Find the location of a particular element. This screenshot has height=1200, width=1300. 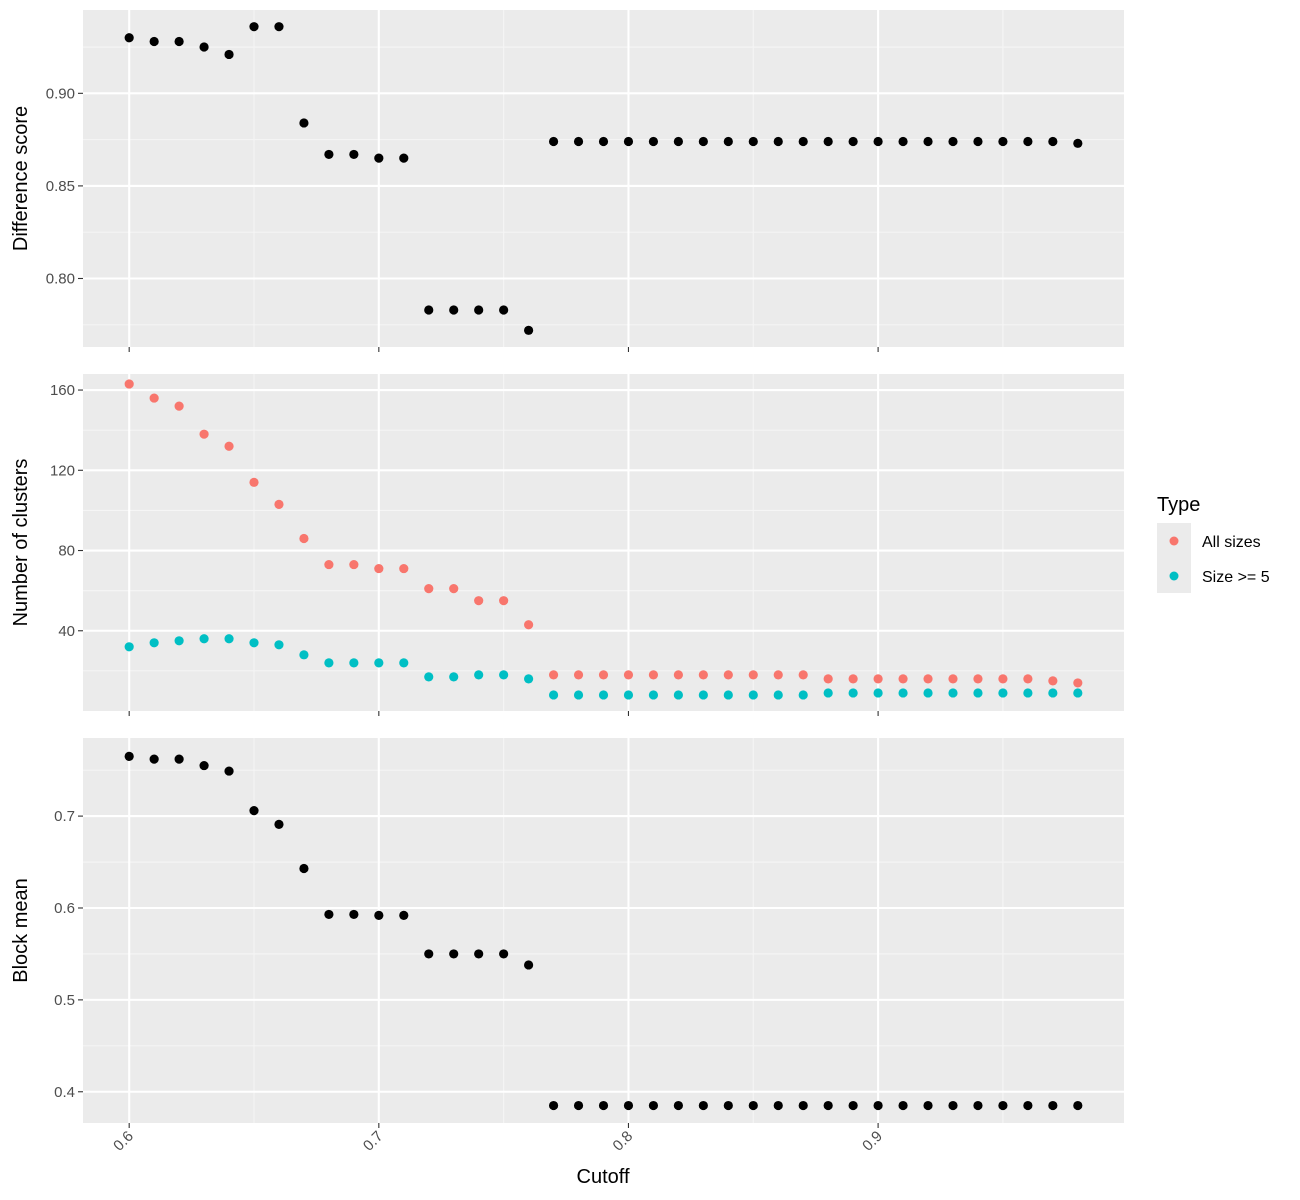

legend-label-size-ge-5: Size >= 5 is located at coordinates (1236, 577).